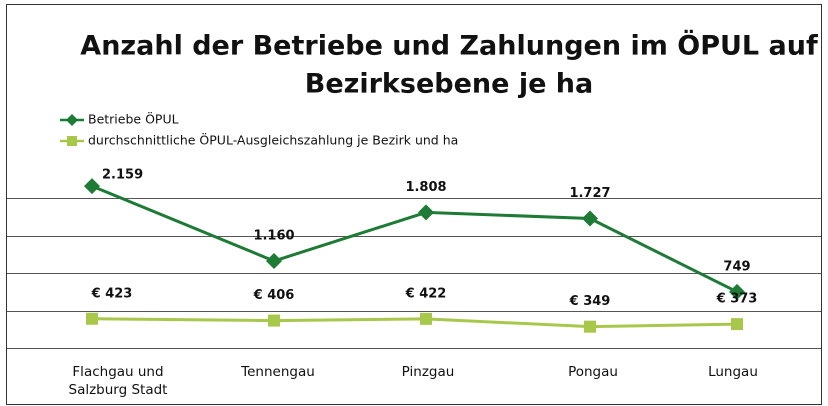  What do you see at coordinates (118, 381) in the screenshot?
I see `x-tick-label: Flachgau und Salzburg Stadt` at bounding box center [118, 381].